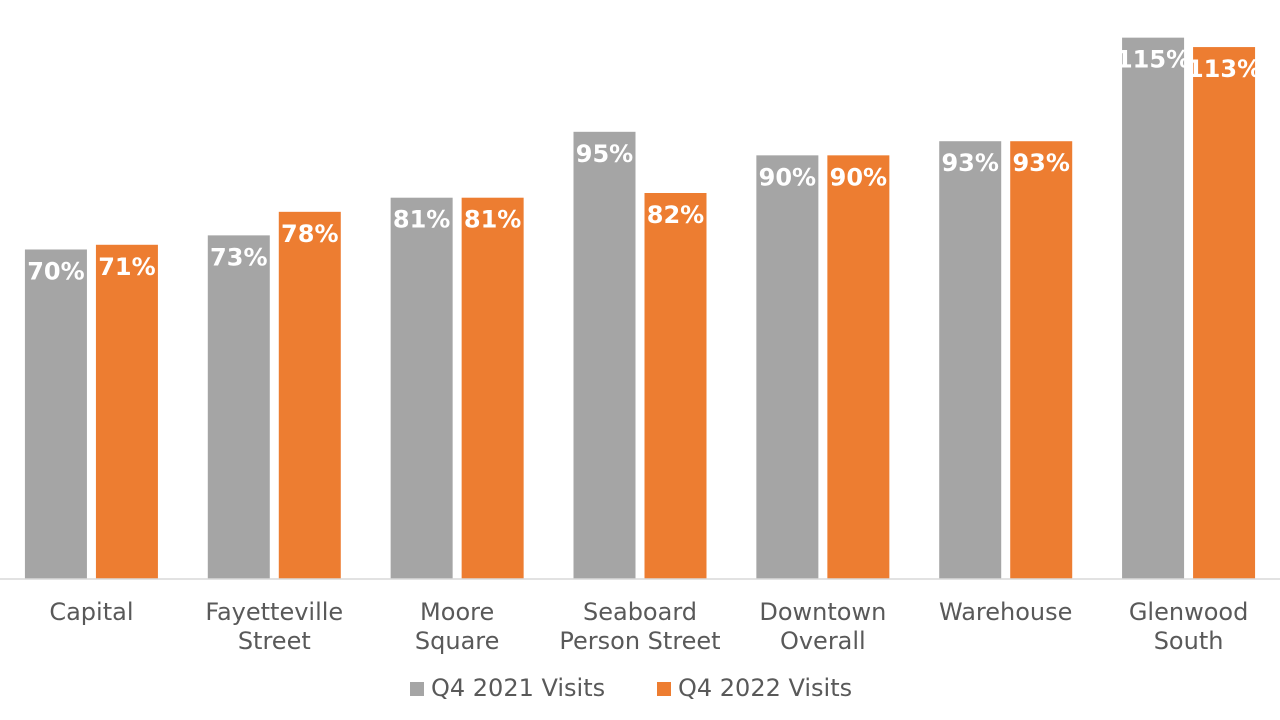  Describe the element at coordinates (640, 612) in the screenshot. I see `category-label: Seaboard` at that location.